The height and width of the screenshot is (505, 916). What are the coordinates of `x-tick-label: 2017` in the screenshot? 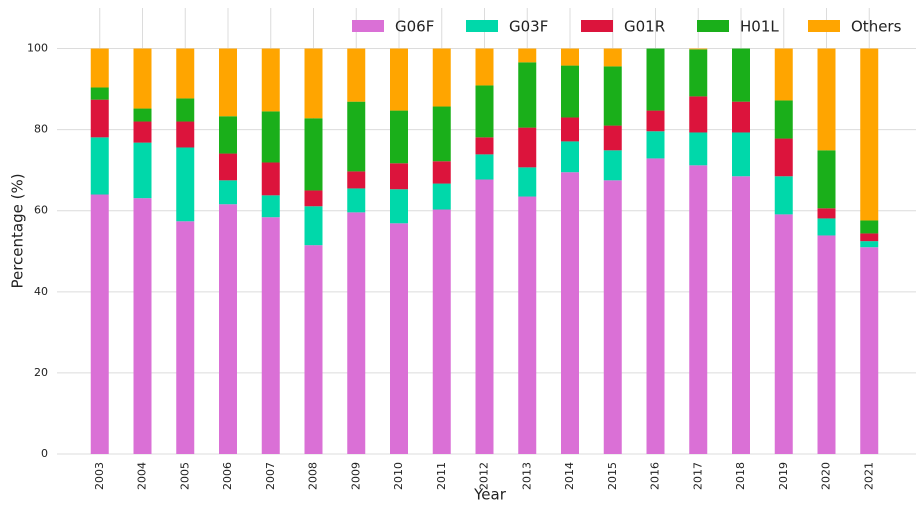 It's located at (697, 476).